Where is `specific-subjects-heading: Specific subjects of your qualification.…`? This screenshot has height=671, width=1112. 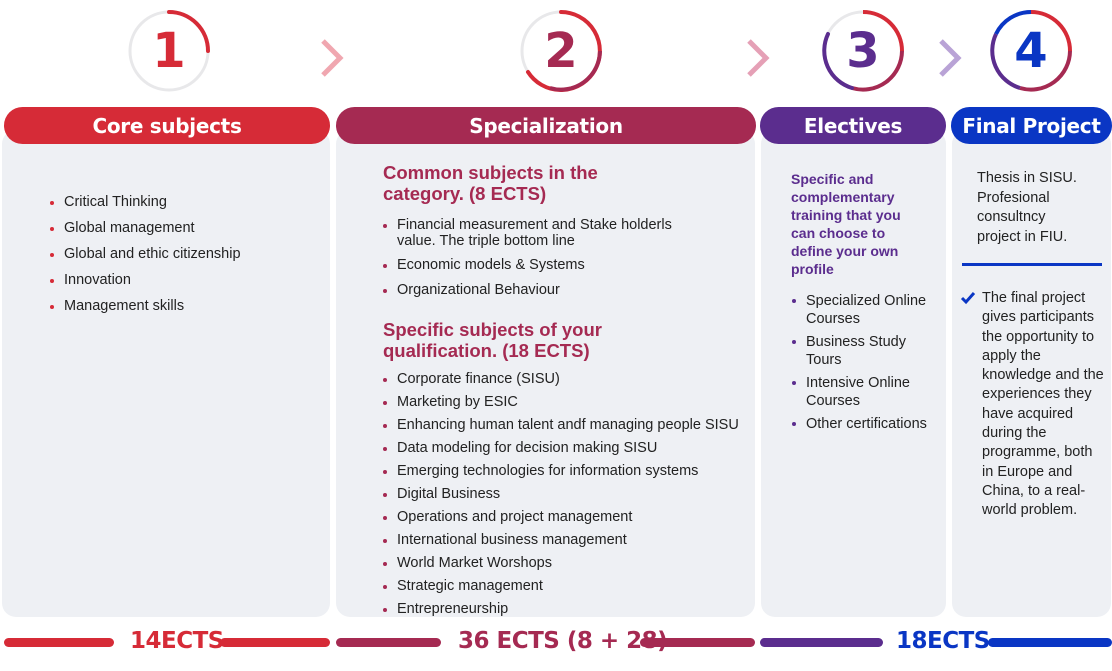
specific-subjects-heading: Specific subjects of your qualification.… is located at coordinates (492, 340).